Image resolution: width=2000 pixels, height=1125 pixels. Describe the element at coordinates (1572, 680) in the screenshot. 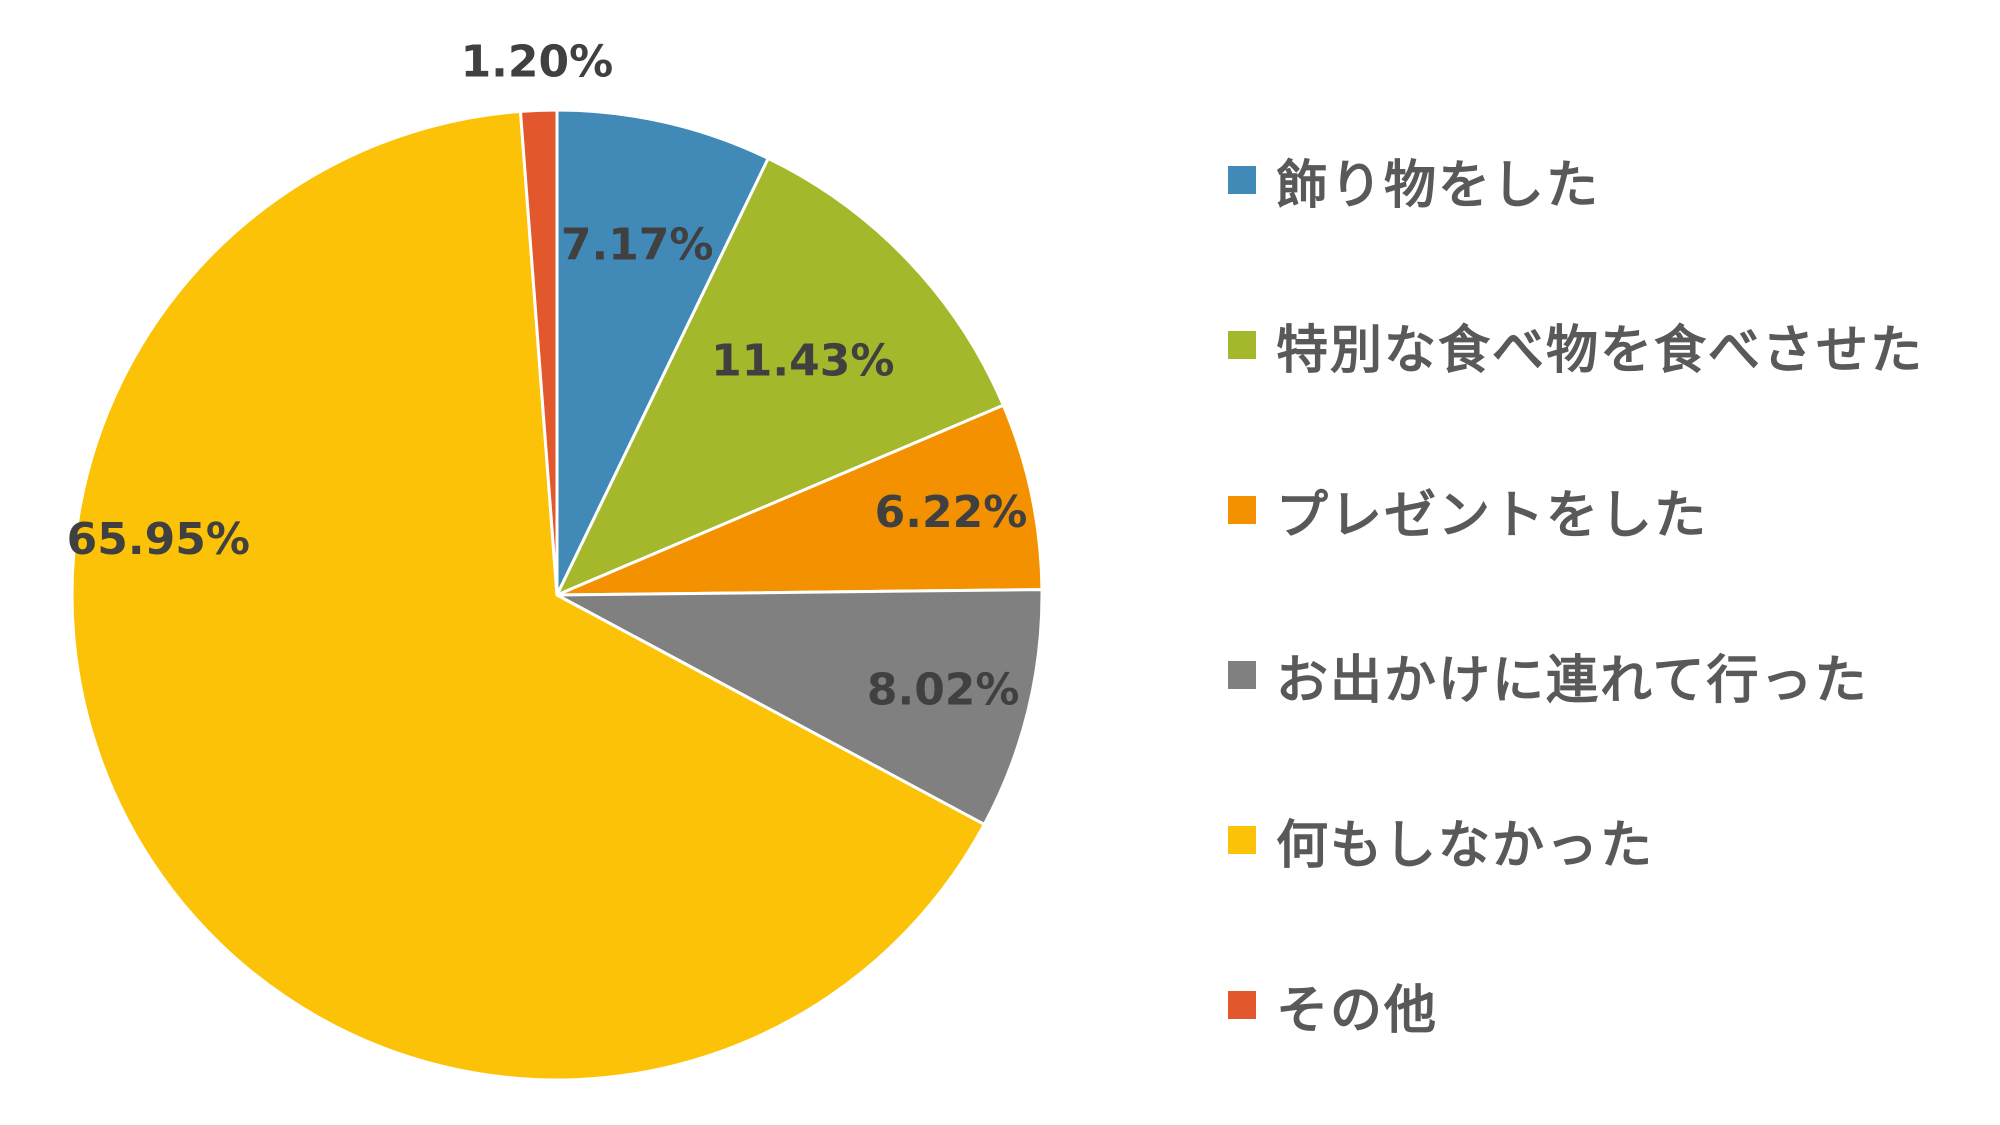

I see `legend-label: お出かけに連れて行った` at that location.